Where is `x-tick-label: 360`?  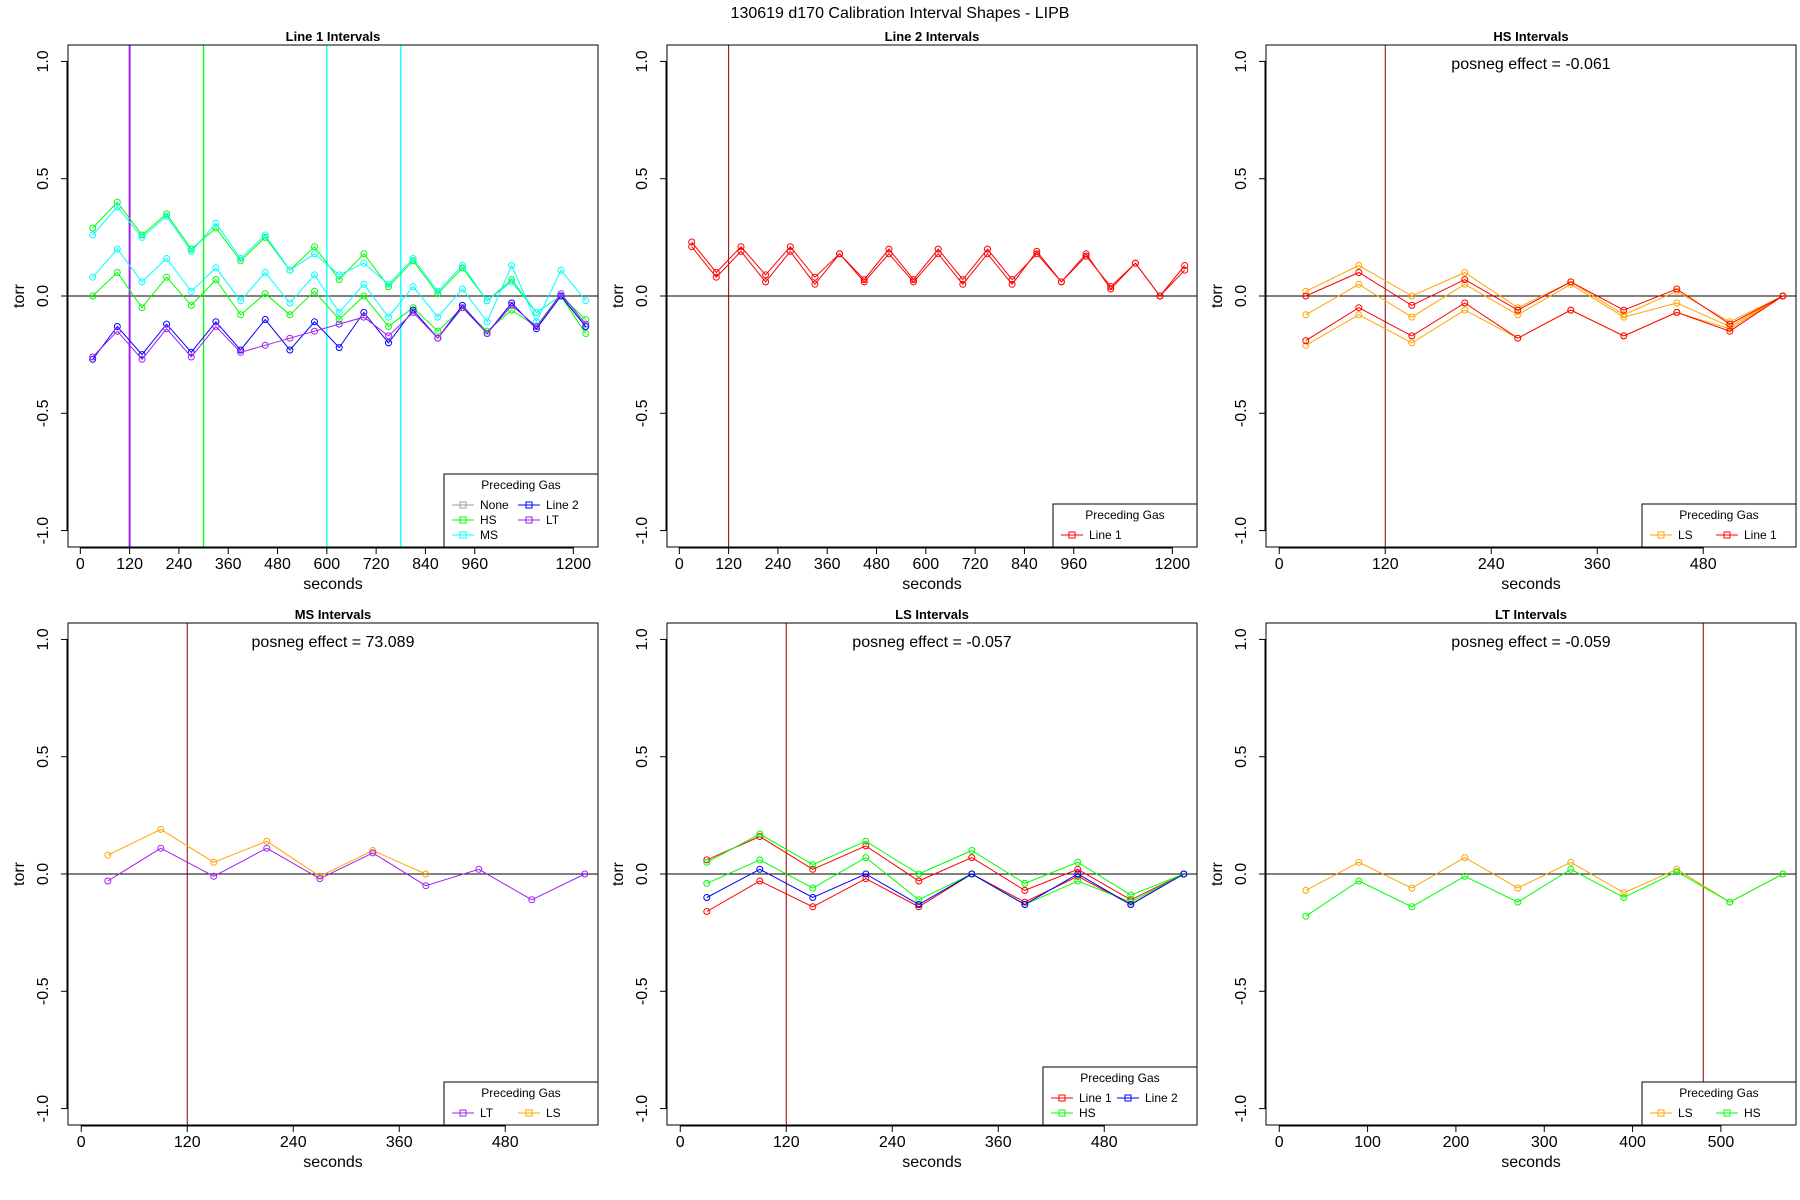 x-tick-label: 360 is located at coordinates (228, 564).